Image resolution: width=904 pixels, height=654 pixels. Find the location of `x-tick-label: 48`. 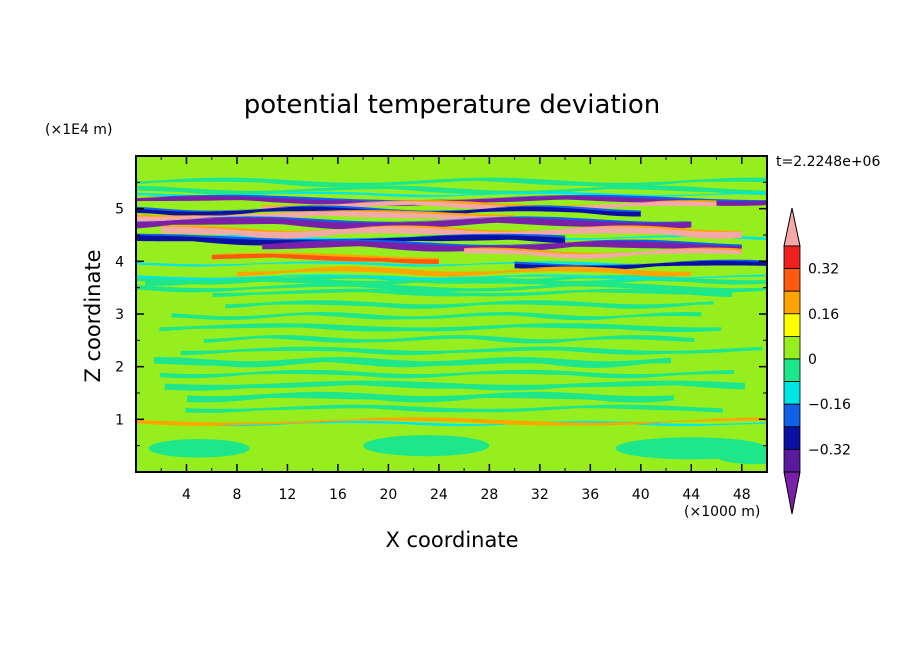

x-tick-label: 48 is located at coordinates (742, 495).